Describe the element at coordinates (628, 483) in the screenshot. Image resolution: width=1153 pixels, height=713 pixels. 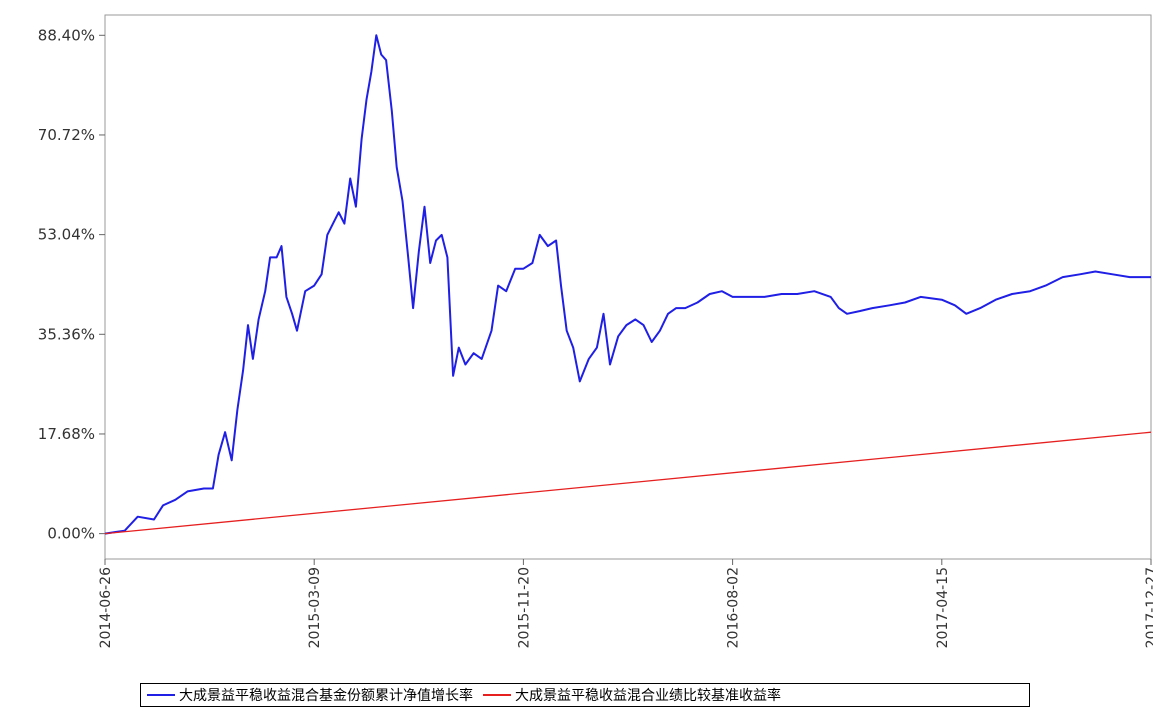
I see `series-line-benchmark` at that location.